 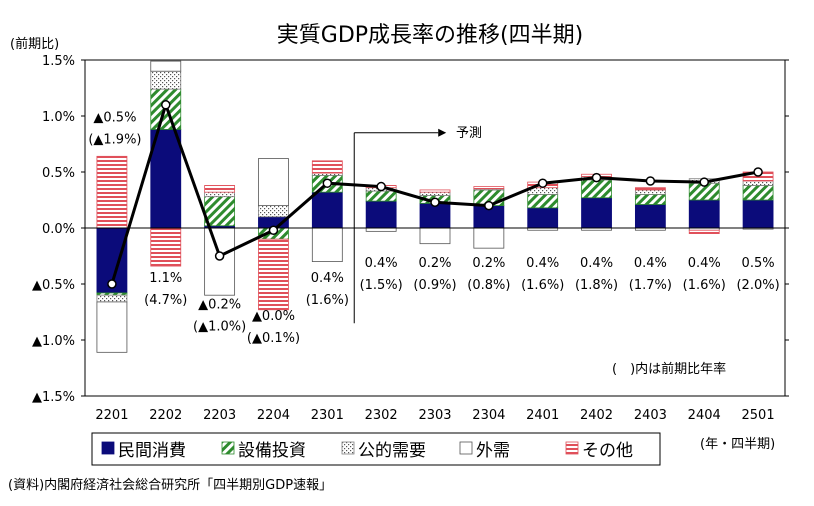 What do you see at coordinates (381, 285) in the screenshot?
I see `bar-sublabel: (1.5%)` at bounding box center [381, 285].